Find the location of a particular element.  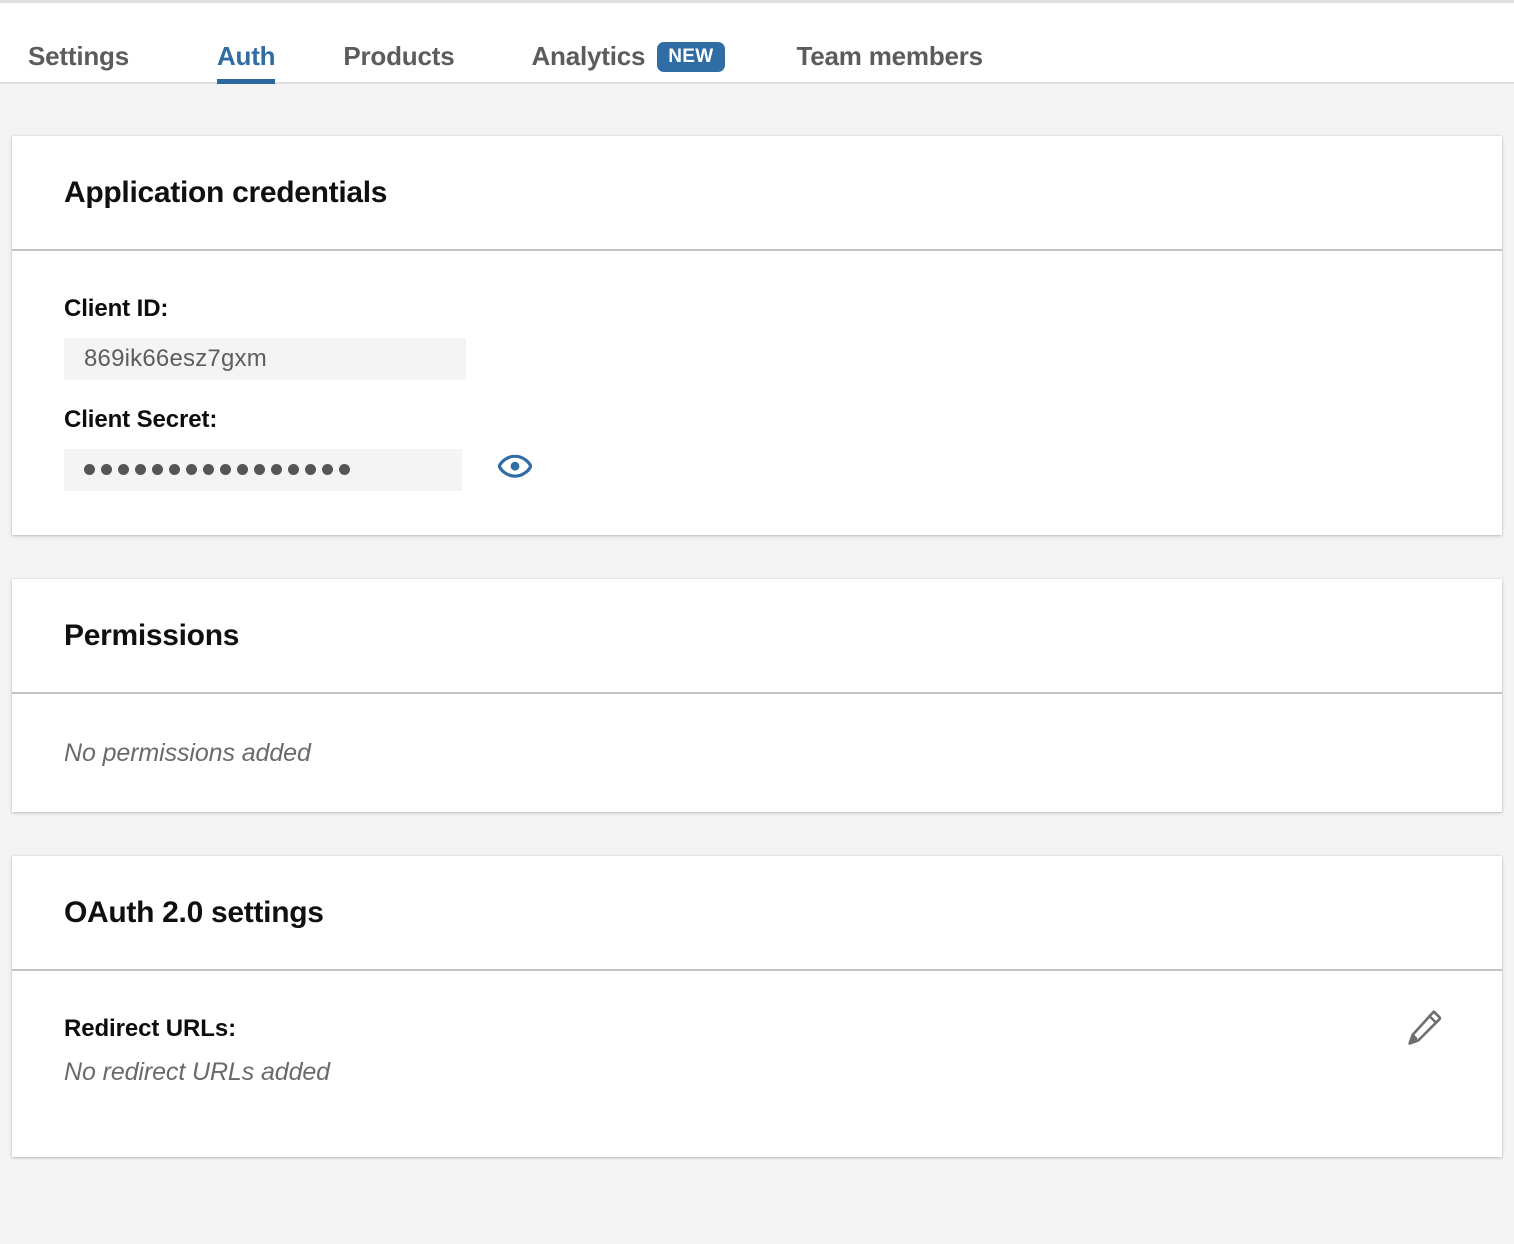

tab-analytics: Analytics NEW is located at coordinates (628, 42).